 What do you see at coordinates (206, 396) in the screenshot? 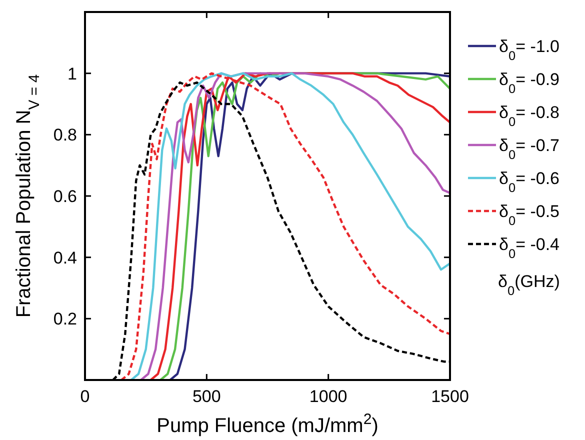
I see `x-tick-label: 500` at bounding box center [206, 396].